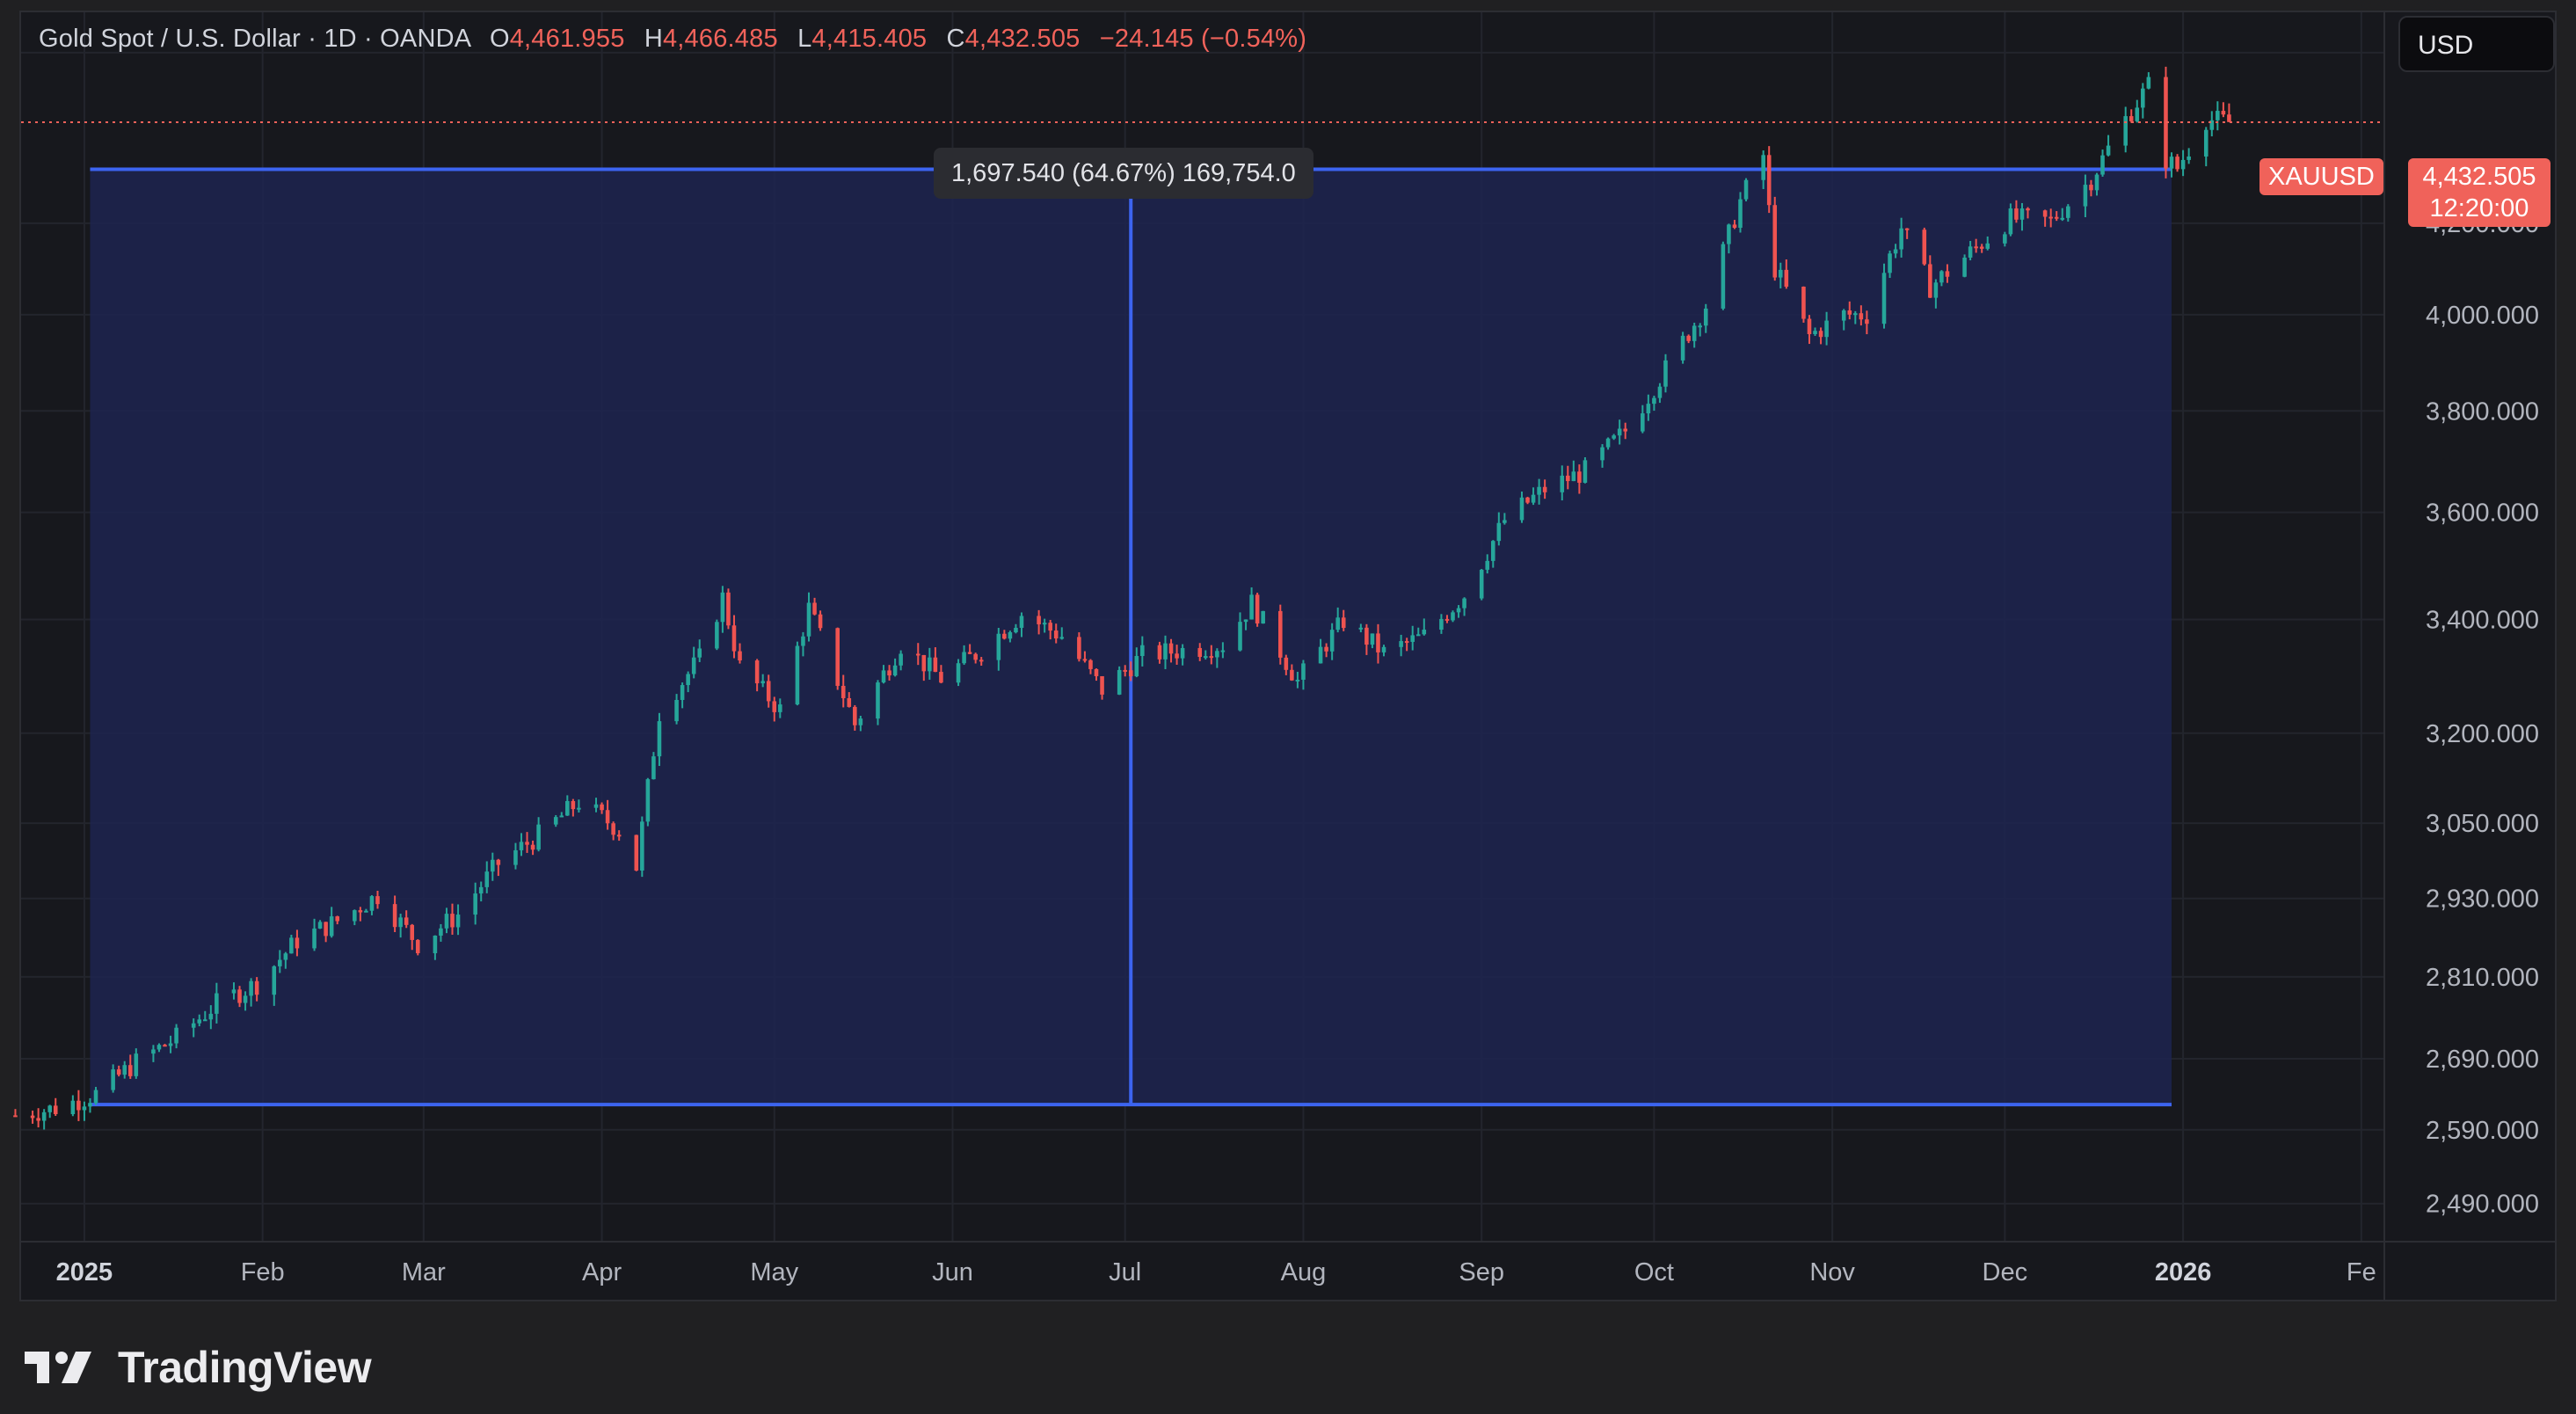  What do you see at coordinates (1304, 1272) in the screenshot?
I see `x-tick-label: Aug` at bounding box center [1304, 1272].